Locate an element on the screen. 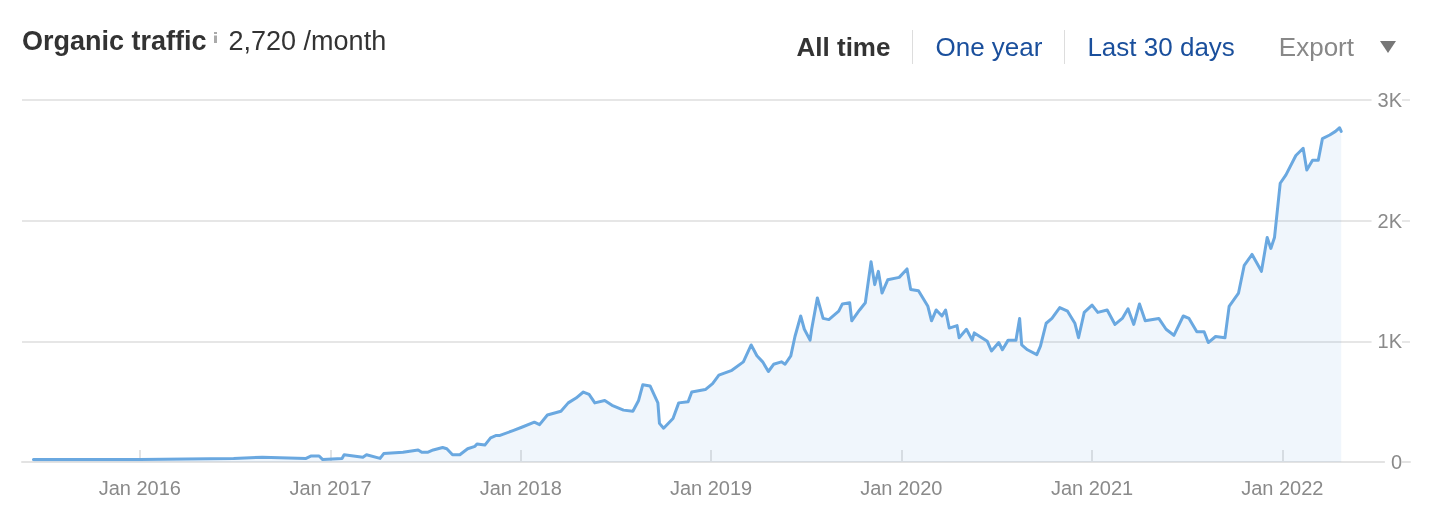 The width and height of the screenshot is (1436, 524). x-tick-label: Jan 2020 is located at coordinates (901, 488).